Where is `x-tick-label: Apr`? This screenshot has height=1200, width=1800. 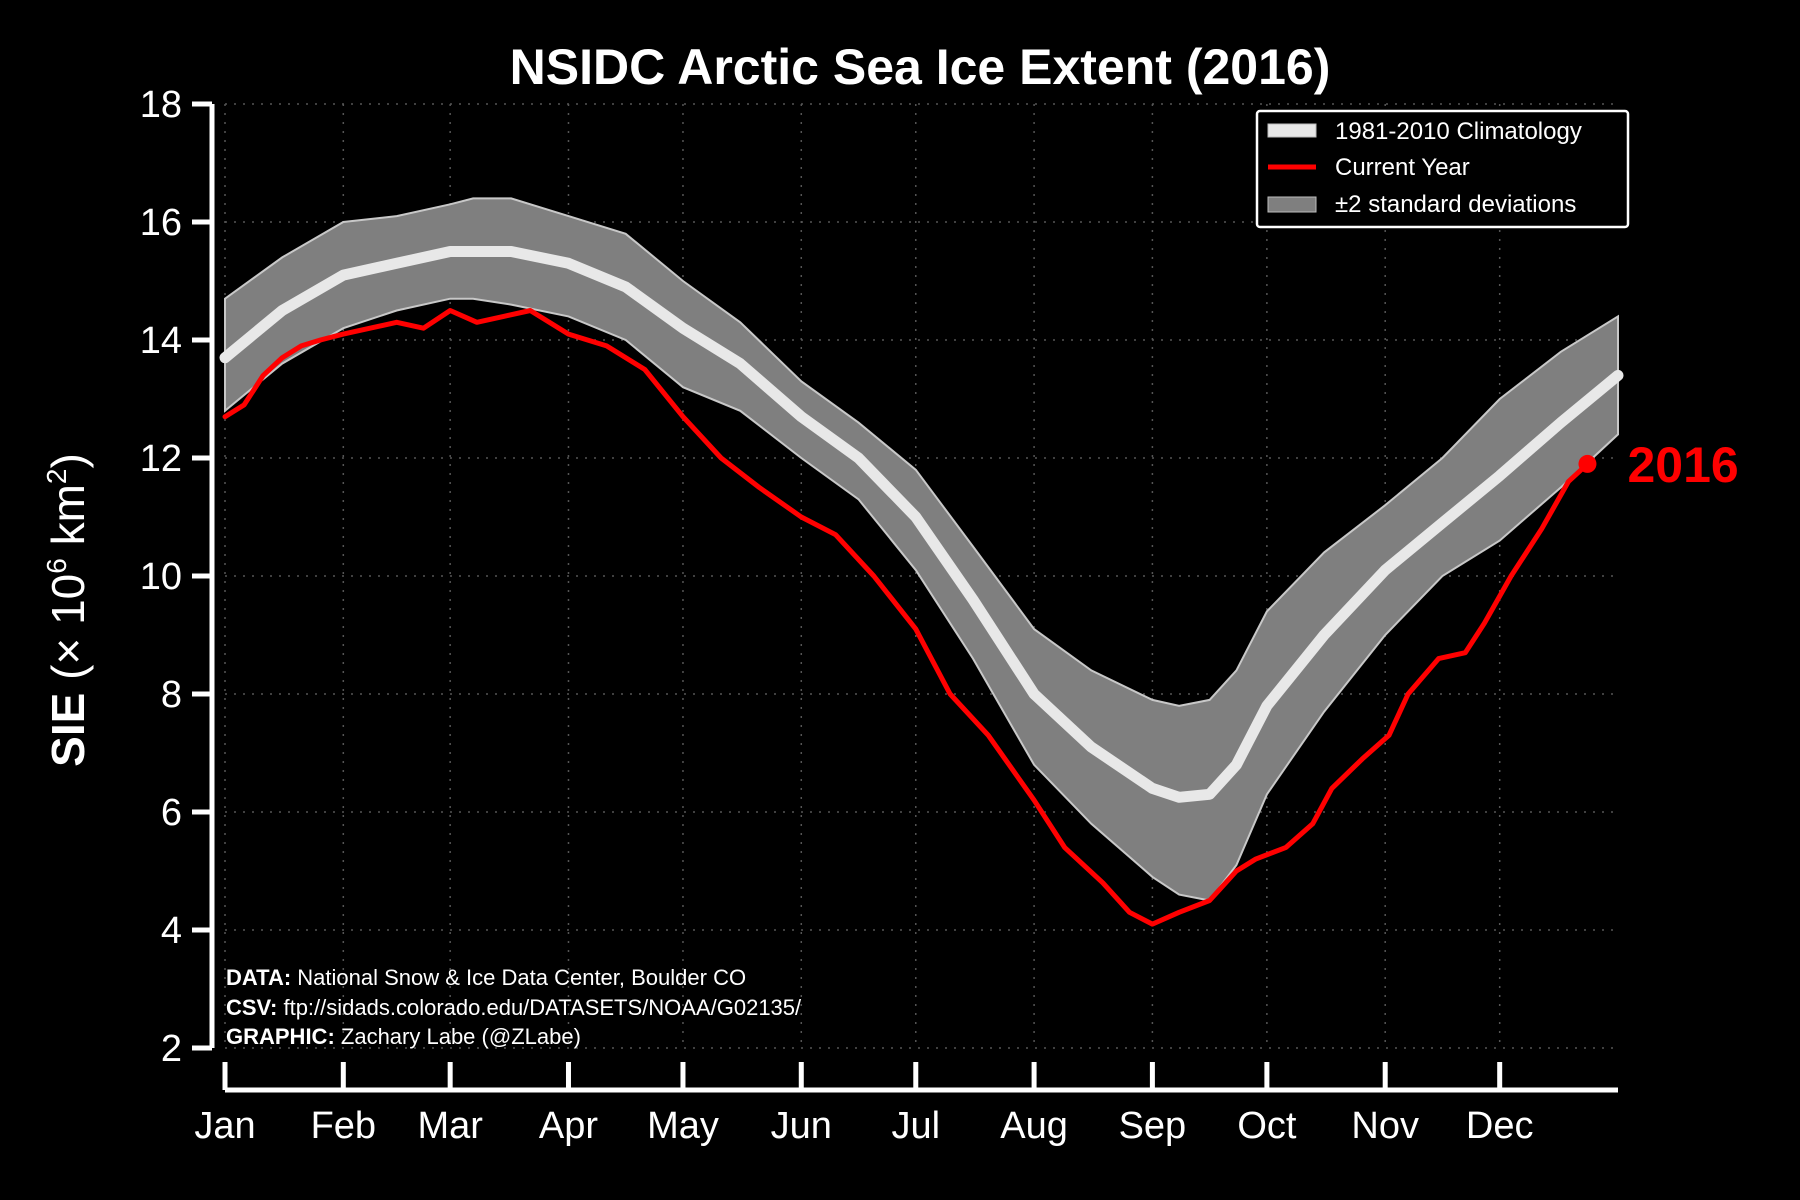
x-tick-label: Apr is located at coordinates (568, 1126).